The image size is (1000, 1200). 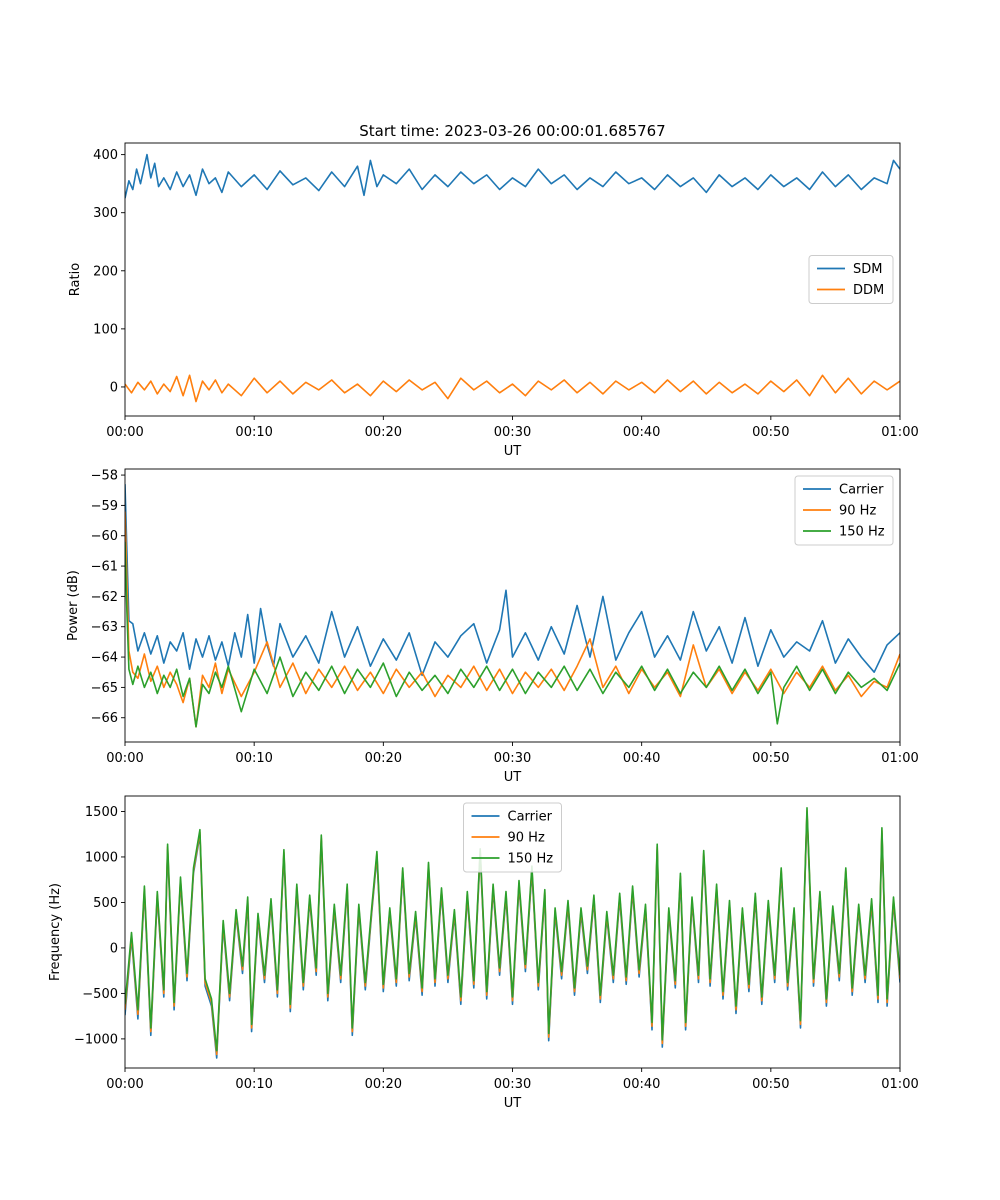 What do you see at coordinates (100, 994) in the screenshot?
I see `y-tick-label: −500` at bounding box center [100, 994].